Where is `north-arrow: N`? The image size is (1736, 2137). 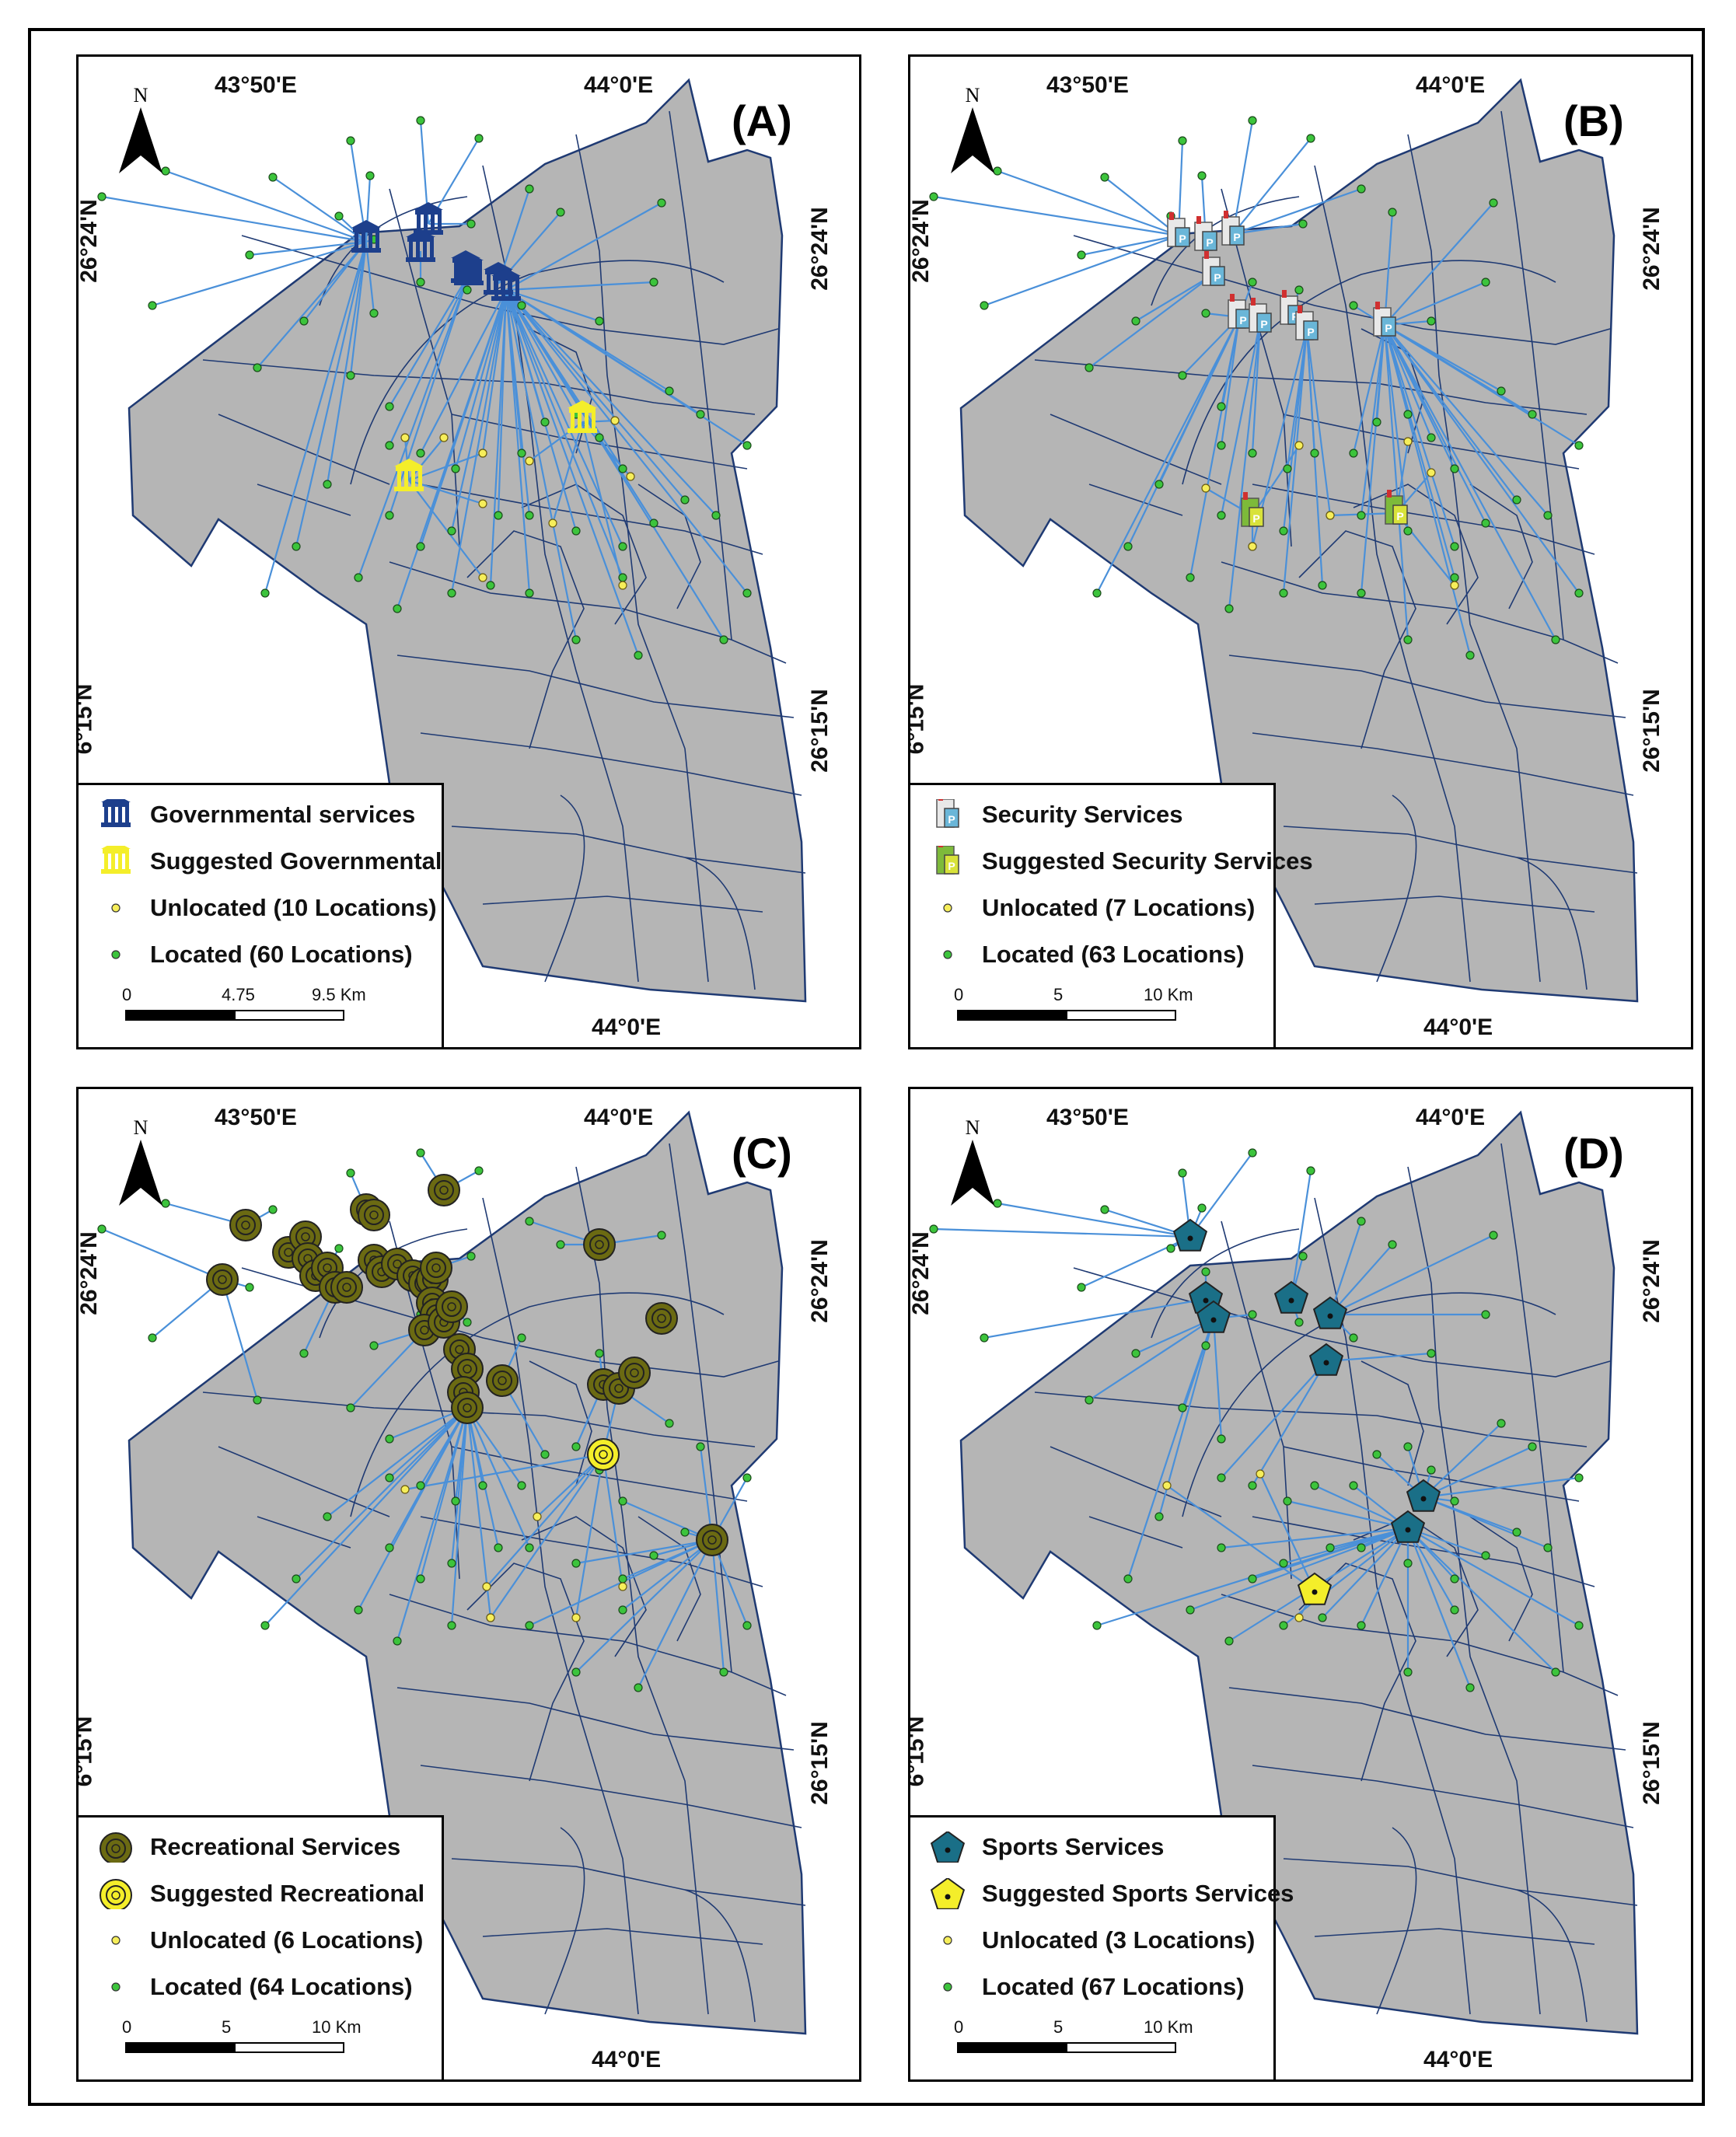
north-arrow: N is located at coordinates (140, 132).